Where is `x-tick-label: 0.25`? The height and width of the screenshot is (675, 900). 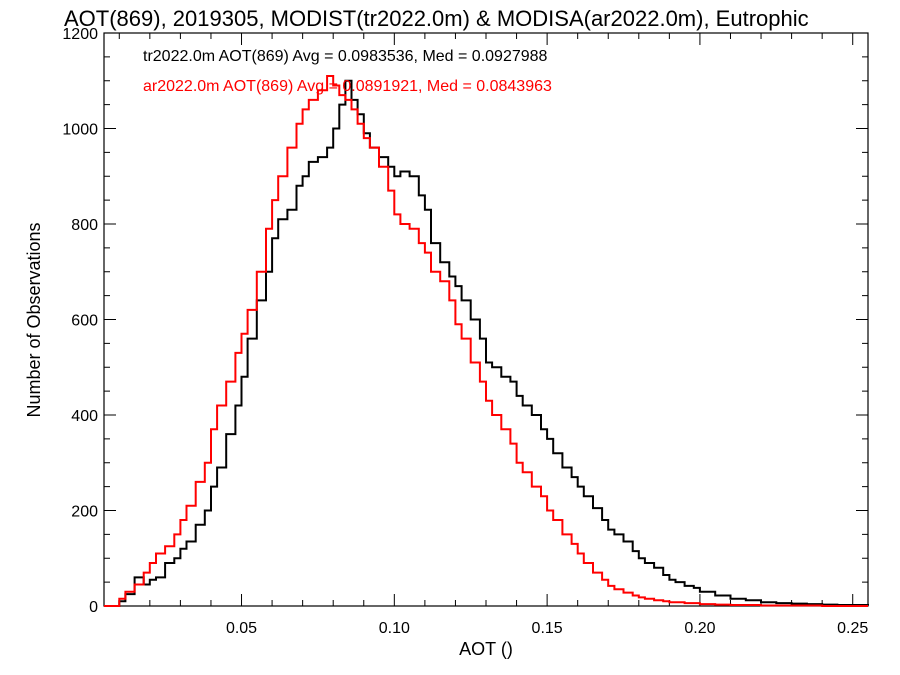
x-tick-label: 0.25 is located at coordinates (852, 628).